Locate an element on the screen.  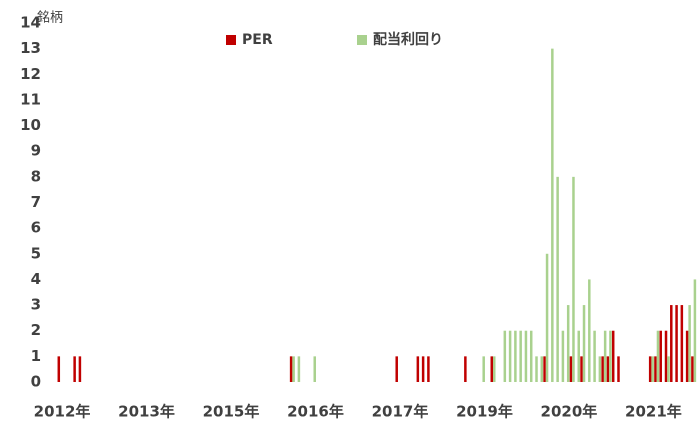
legend-label: PER is located at coordinates (257, 40).